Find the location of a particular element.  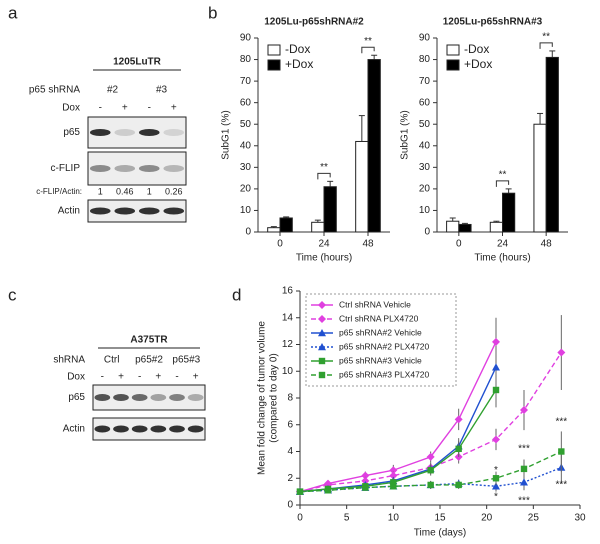

x-axis-title: Time (hours) is located at coordinates (502, 258).